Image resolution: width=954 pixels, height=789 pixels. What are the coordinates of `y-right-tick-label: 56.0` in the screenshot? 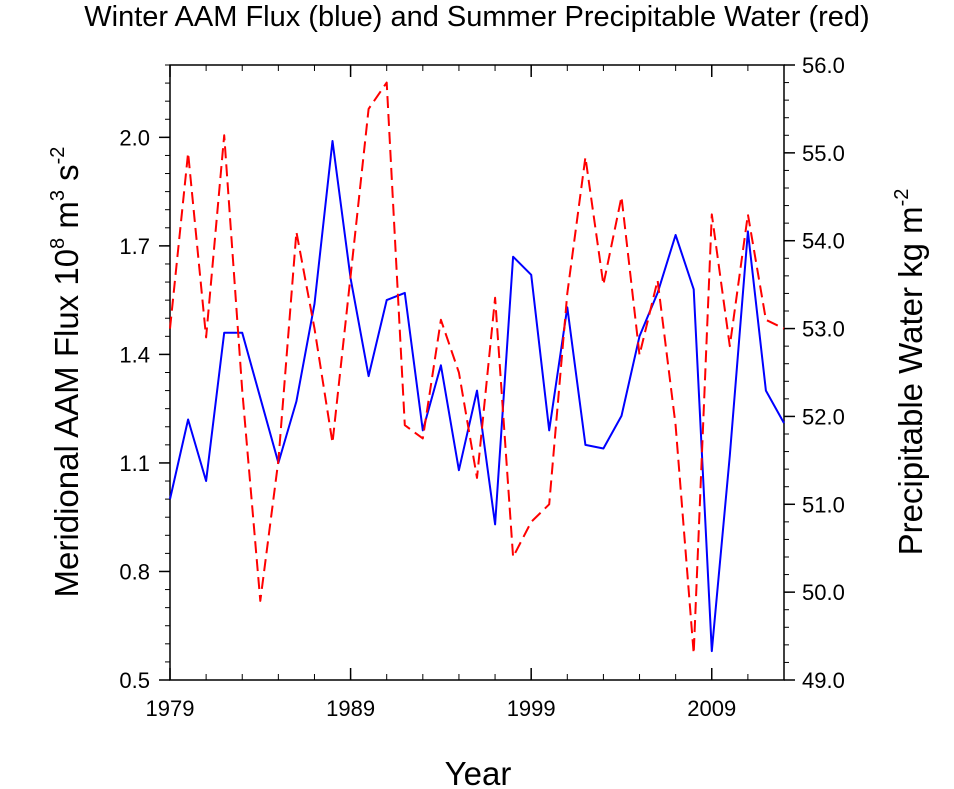 It's located at (823, 65).